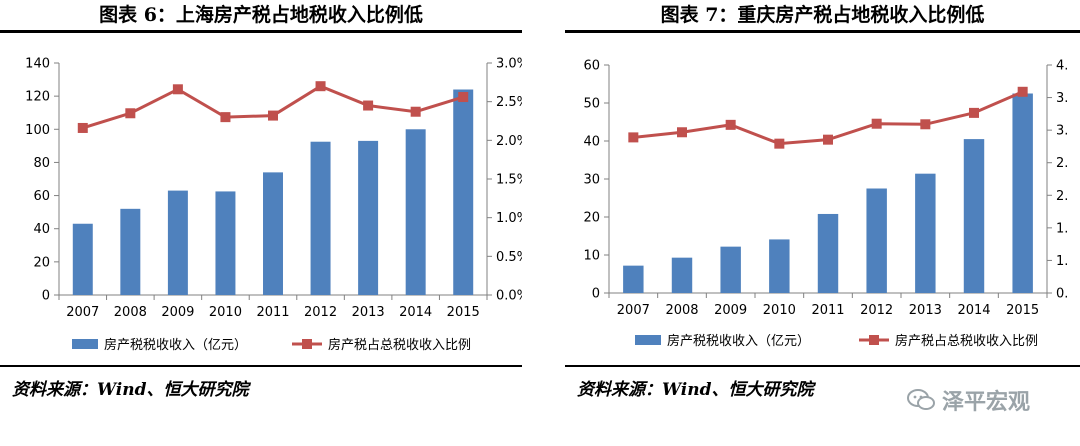 This screenshot has width=1080, height=446. What do you see at coordinates (509, 296) in the screenshot?
I see `right-axis-tick-label: 0.0%` at bounding box center [509, 296].